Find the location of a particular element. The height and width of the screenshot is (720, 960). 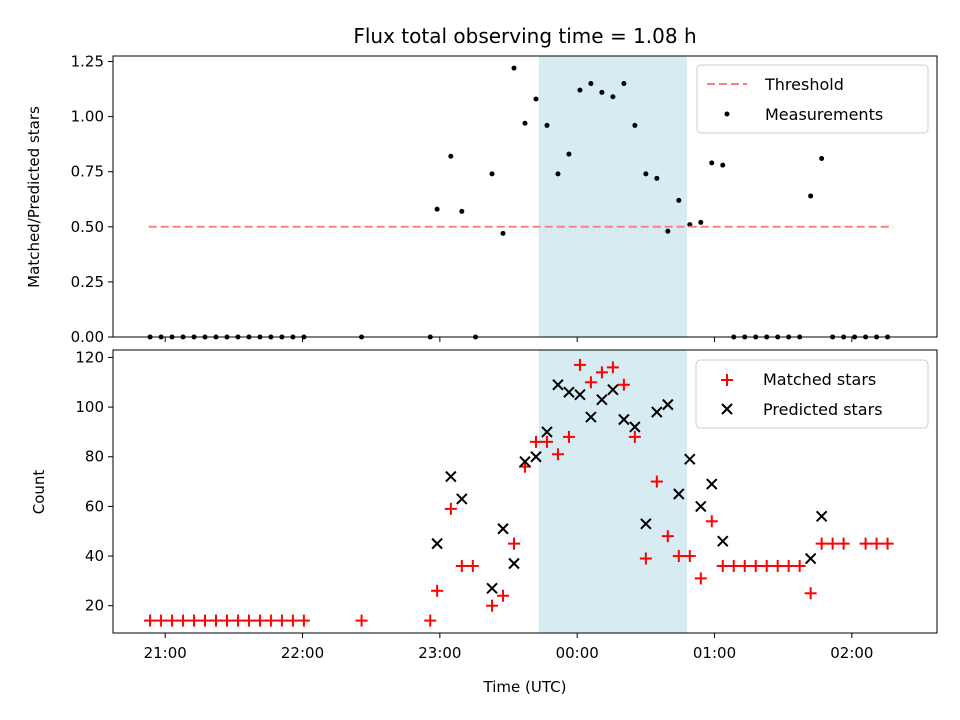

y-tick-label: 0.75 is located at coordinates (87, 172).